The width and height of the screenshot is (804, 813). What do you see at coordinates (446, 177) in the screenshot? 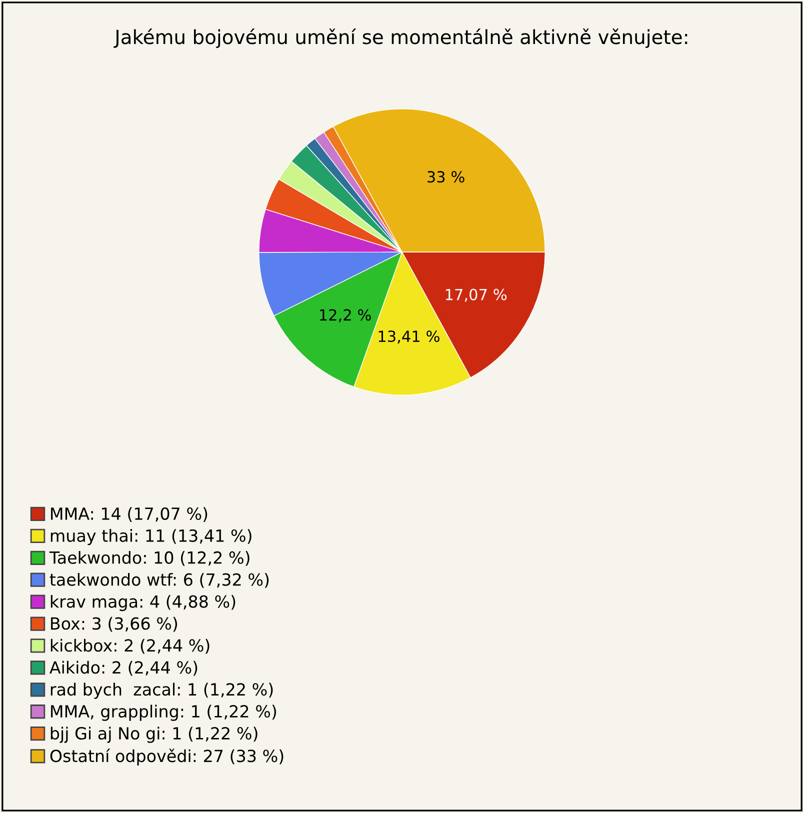
I see `data-label: 33 %` at bounding box center [446, 177].